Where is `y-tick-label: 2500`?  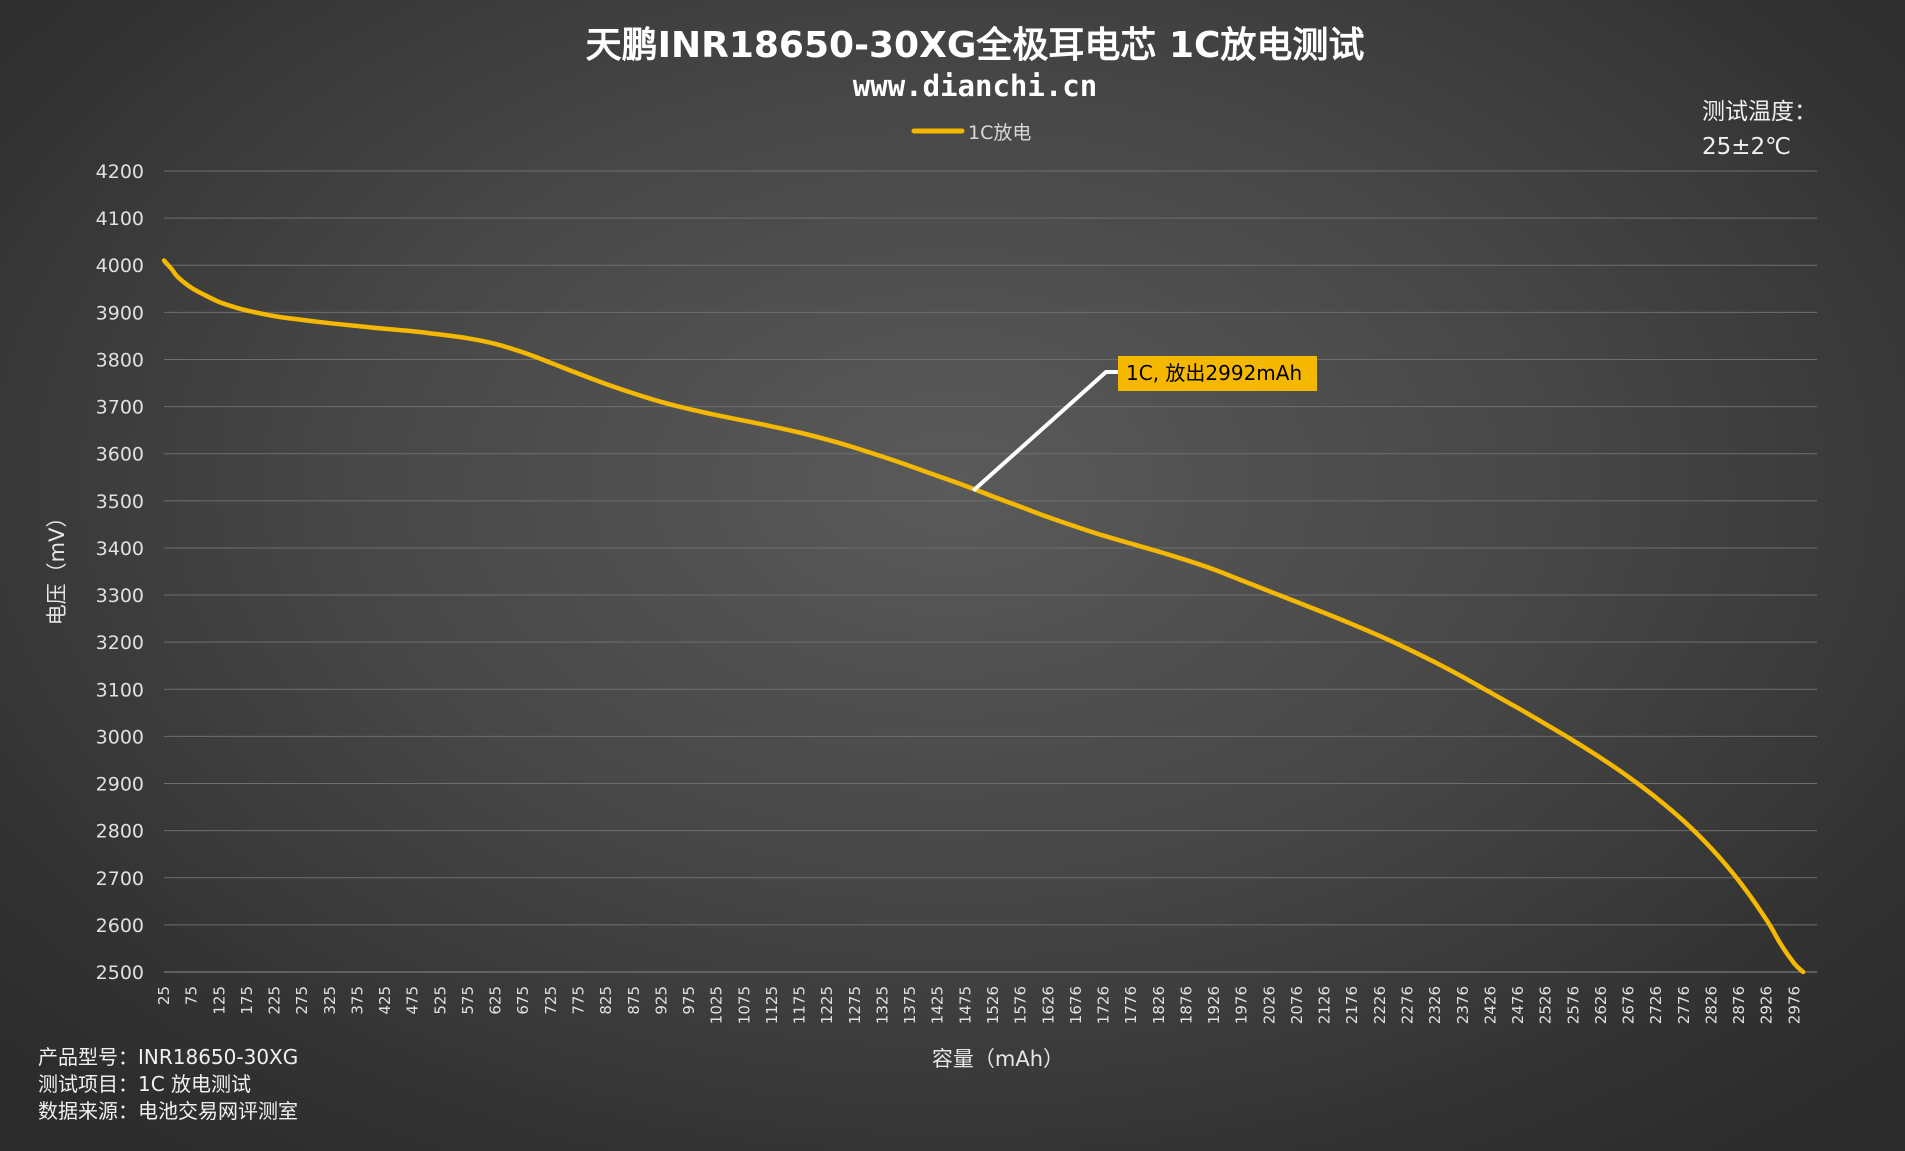
y-tick-label: 2500 is located at coordinates (120, 973).